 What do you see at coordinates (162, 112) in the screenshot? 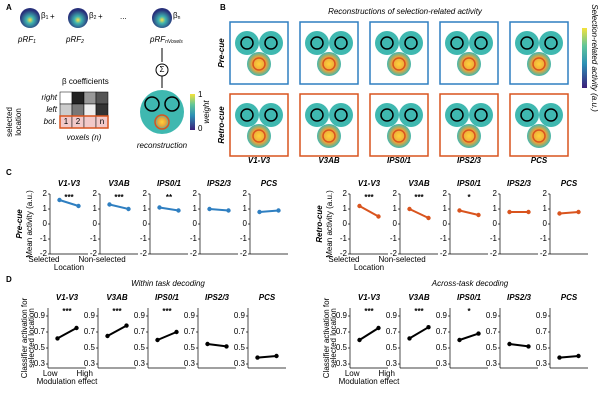
I see `reconstruction-disc` at bounding box center [162, 112].